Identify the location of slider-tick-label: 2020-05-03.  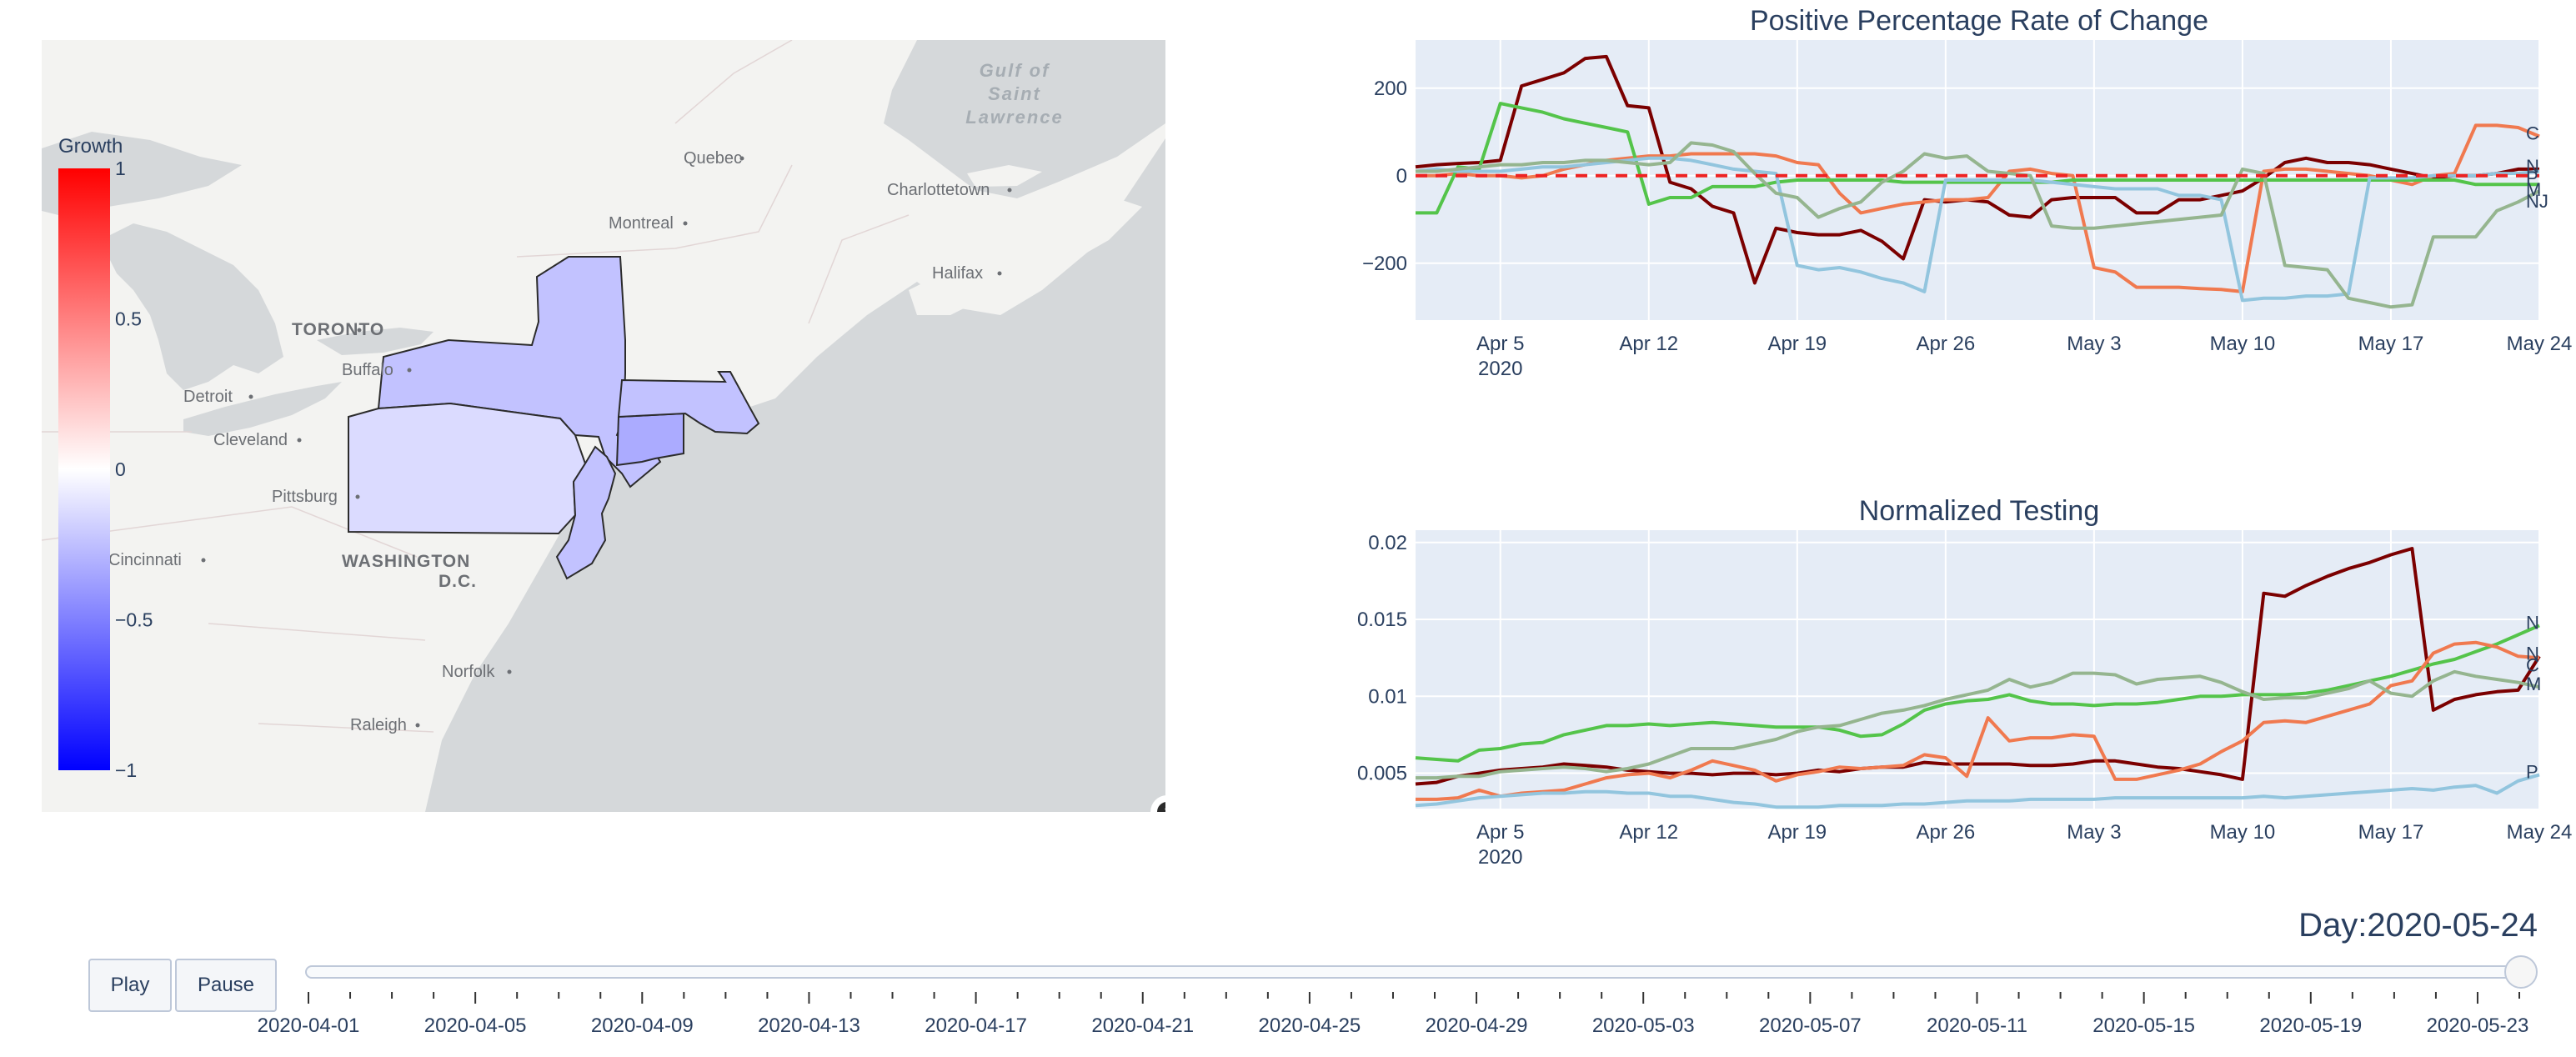
(1643, 1025).